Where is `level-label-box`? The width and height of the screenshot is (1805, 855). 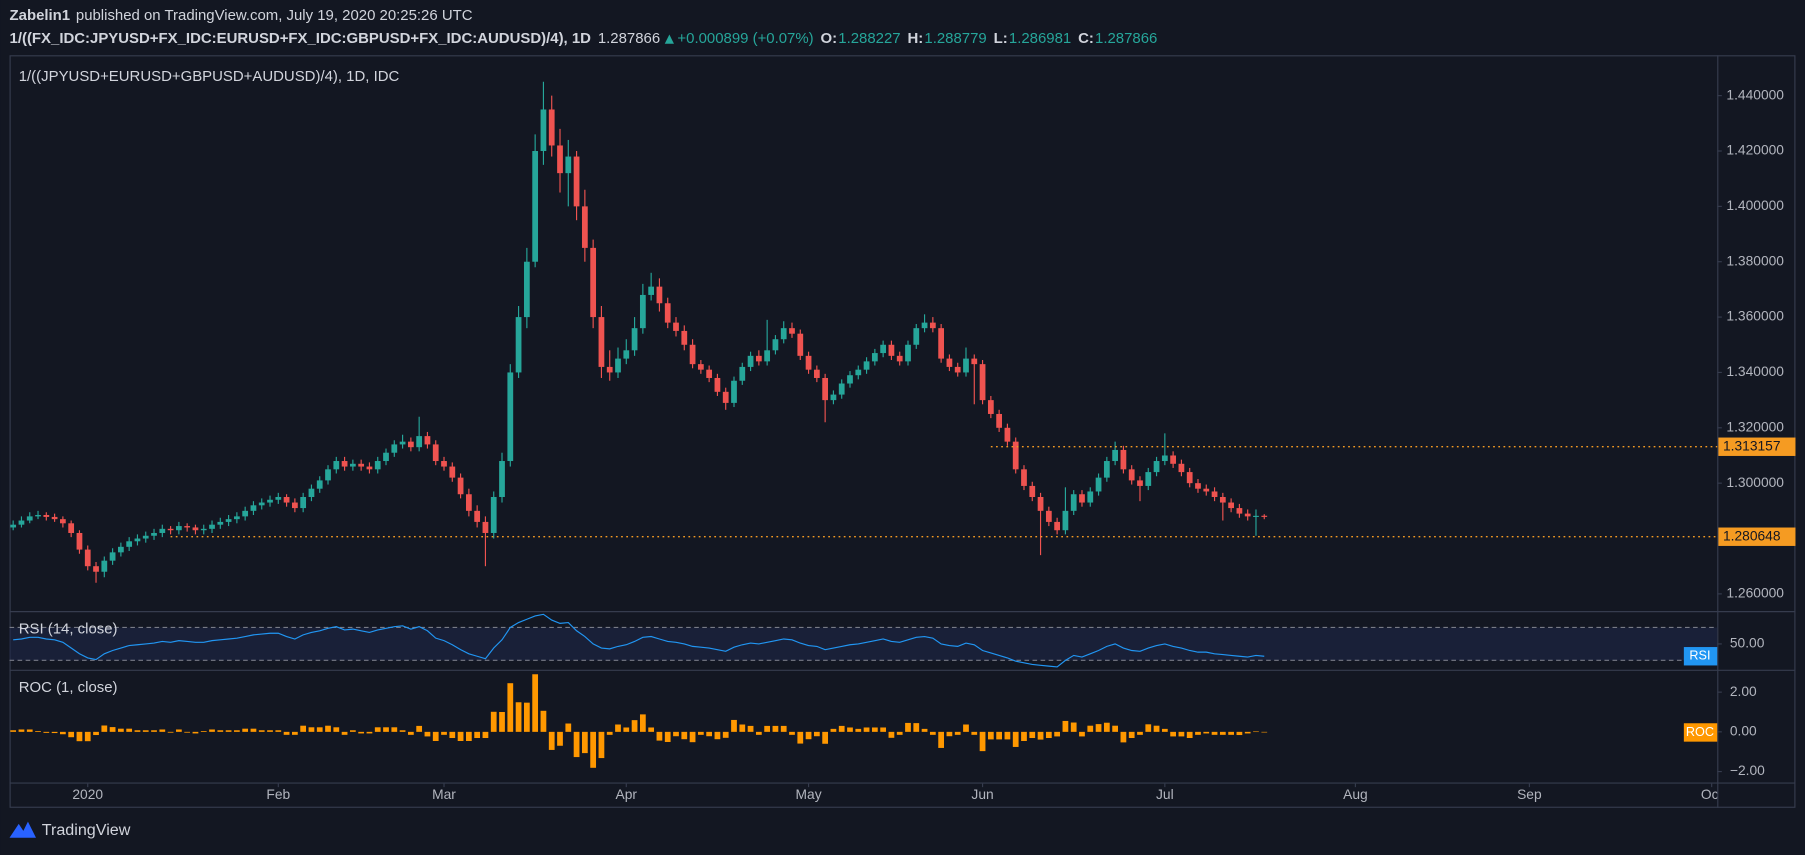
level-label-box is located at coordinates (1757, 446).